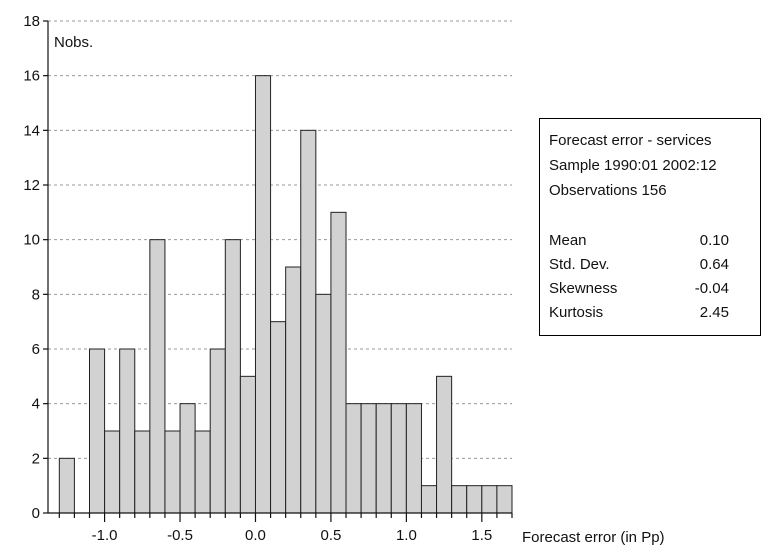 This screenshot has width=764, height=549. Describe the element at coordinates (630, 140) in the screenshot. I see `stats-series-name: Forecast error - services` at that location.